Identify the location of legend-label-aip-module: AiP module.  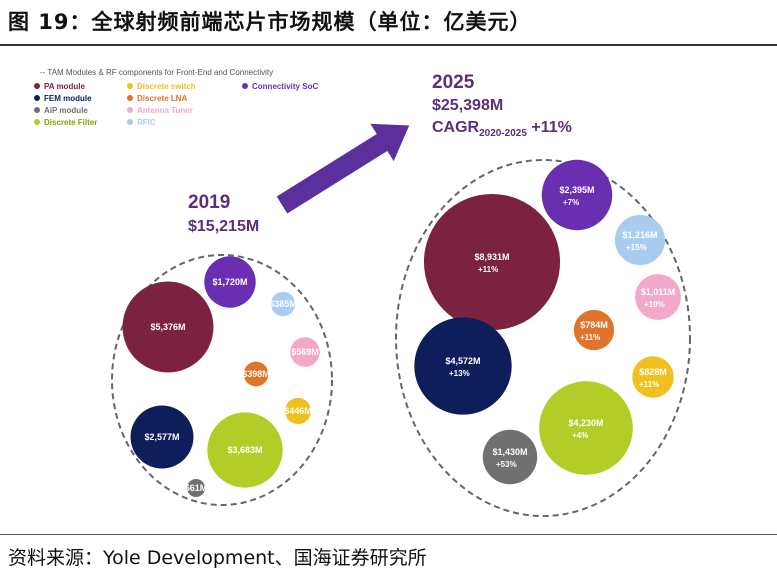
(66, 110).